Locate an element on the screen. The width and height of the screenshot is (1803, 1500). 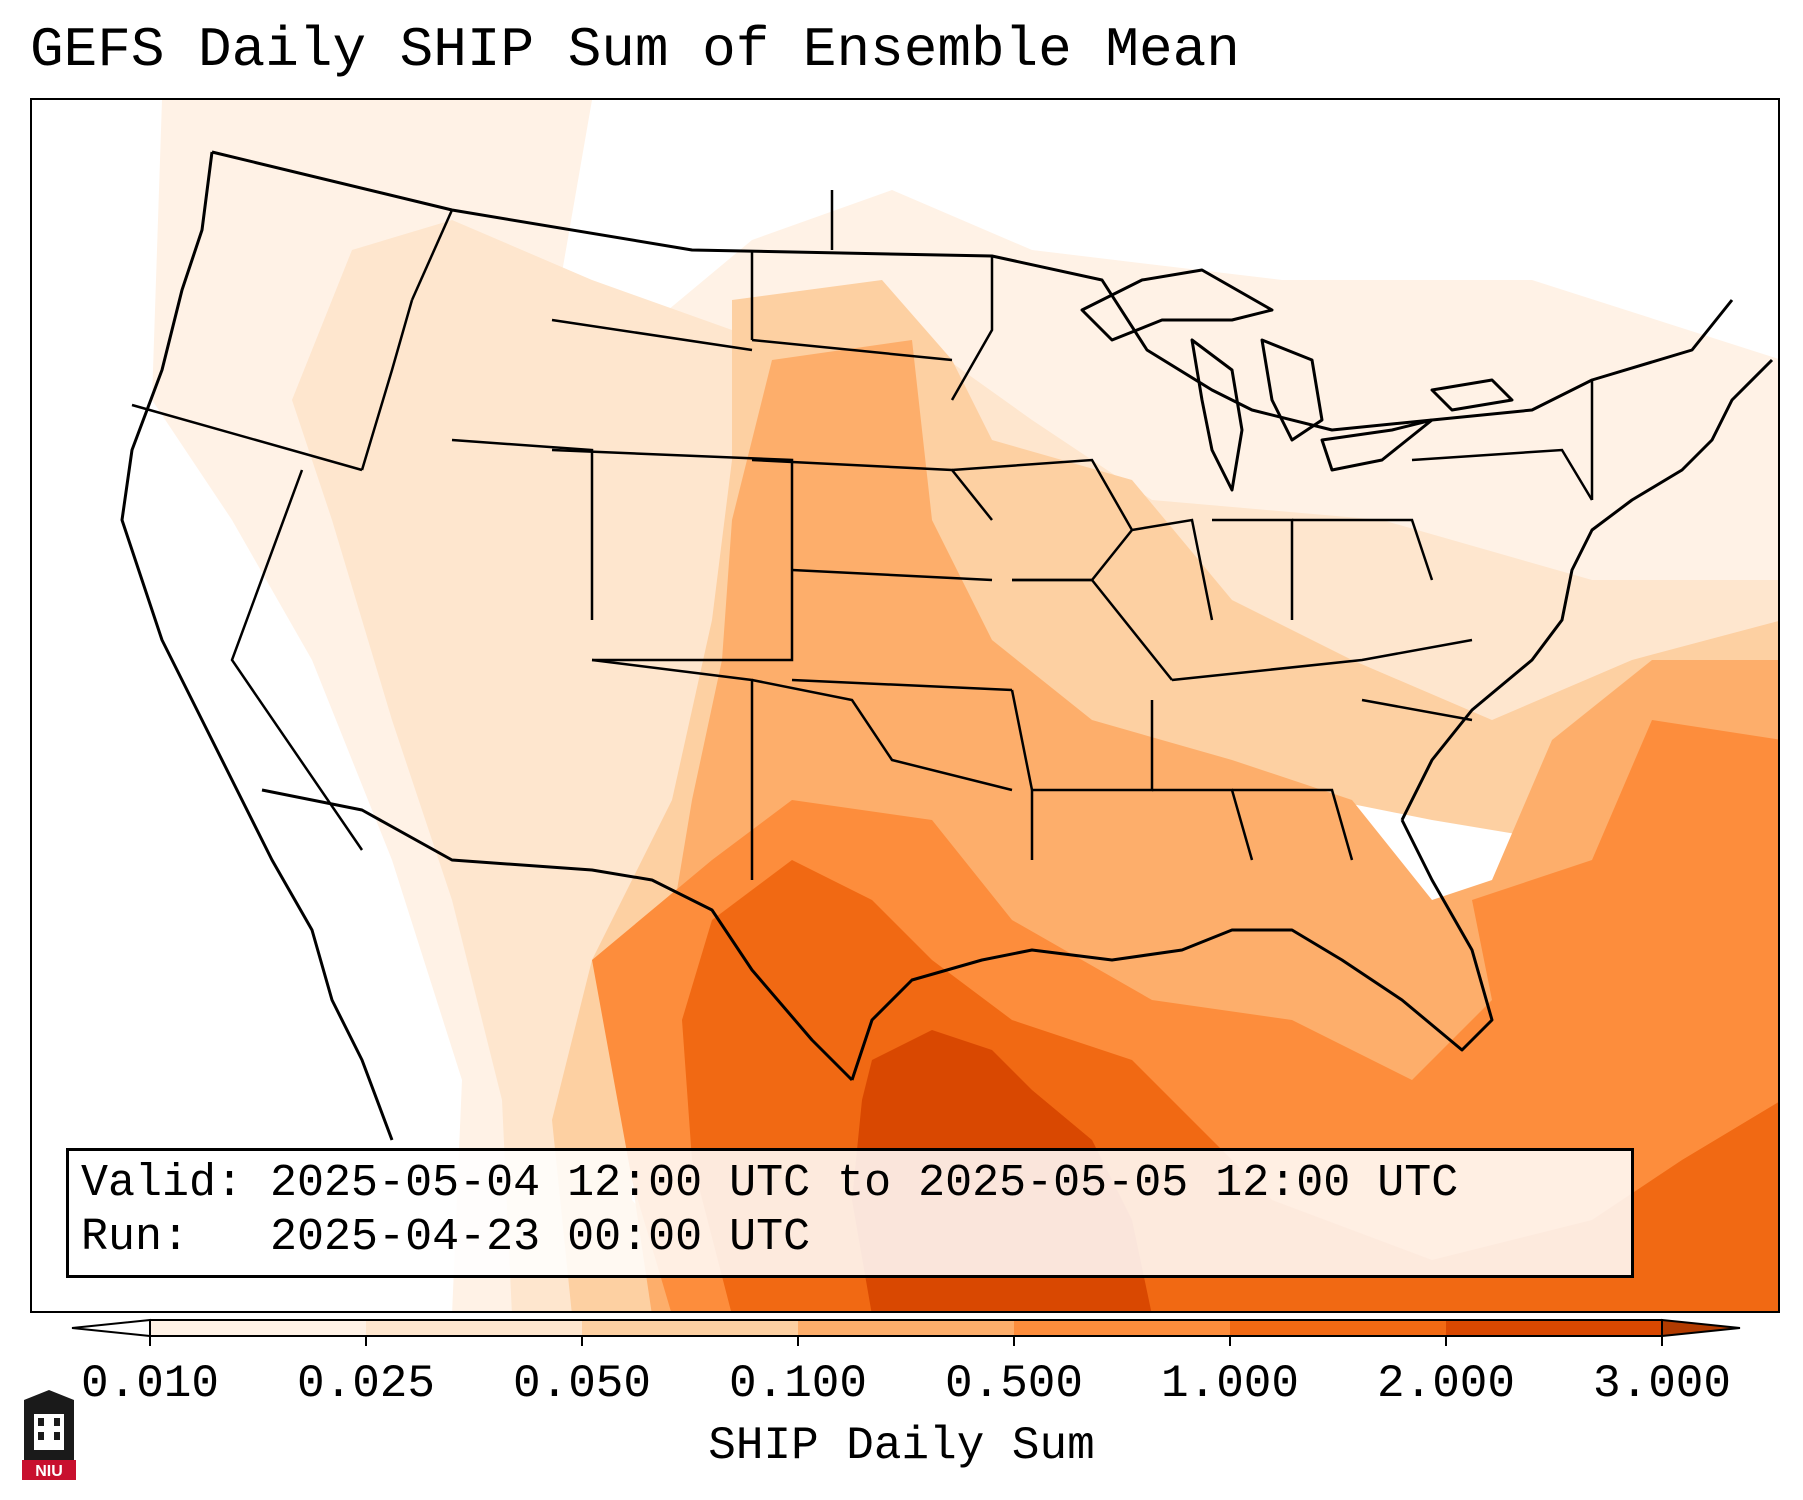
sc-border is located at coordinates (1417, 710).